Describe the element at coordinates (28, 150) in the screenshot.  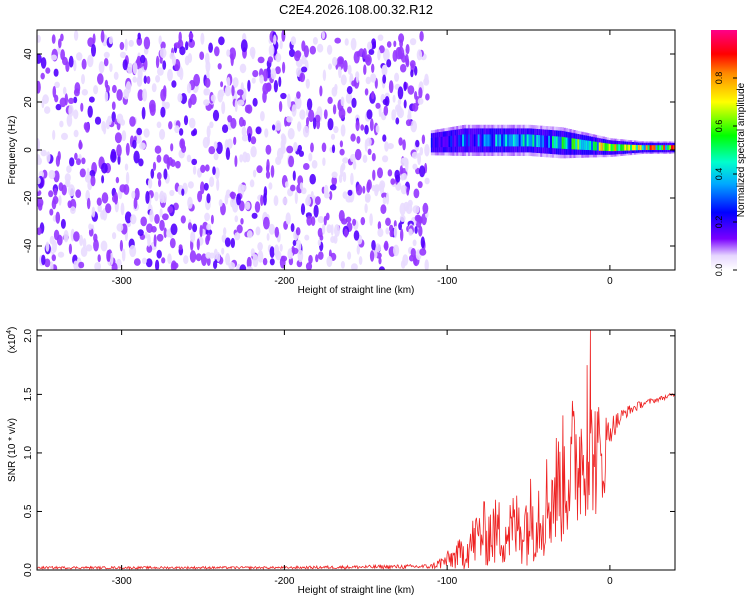
I see `y-tick-label: 0` at that location.